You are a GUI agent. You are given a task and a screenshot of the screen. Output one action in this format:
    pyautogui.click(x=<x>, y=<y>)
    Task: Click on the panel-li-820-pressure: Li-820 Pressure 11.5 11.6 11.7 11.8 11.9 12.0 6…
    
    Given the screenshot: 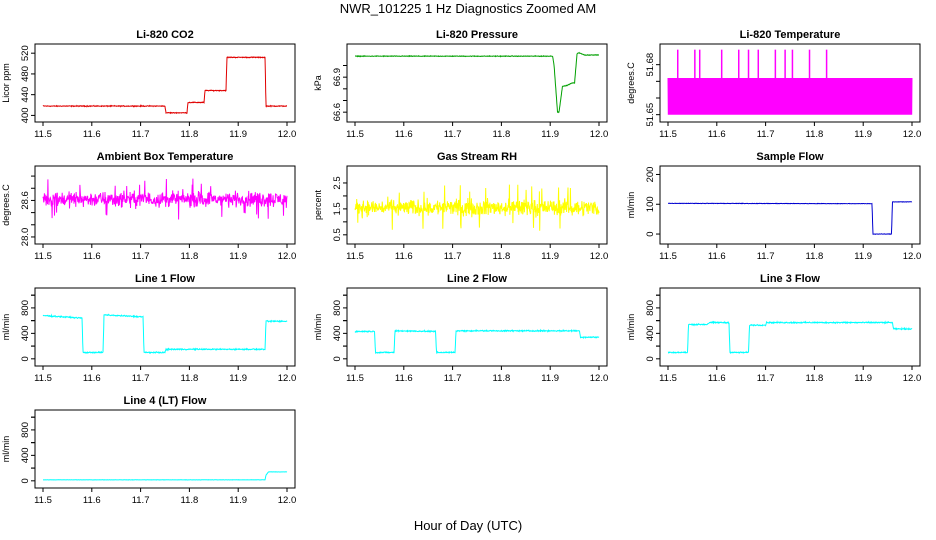 What is the action you would take?
    pyautogui.click(x=460, y=84)
    